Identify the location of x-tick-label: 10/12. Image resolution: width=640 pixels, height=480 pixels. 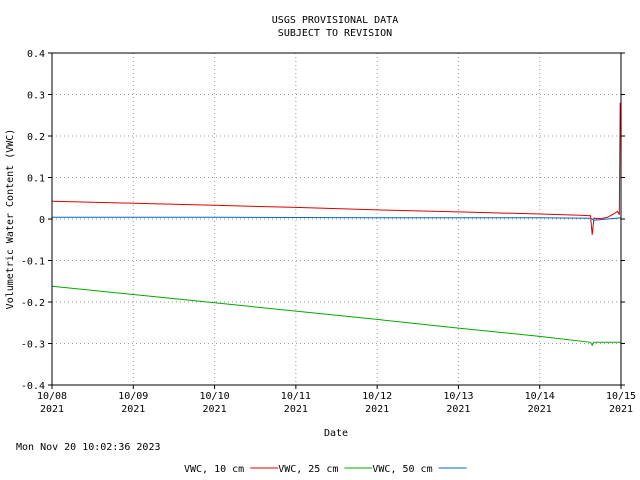
(377, 396).